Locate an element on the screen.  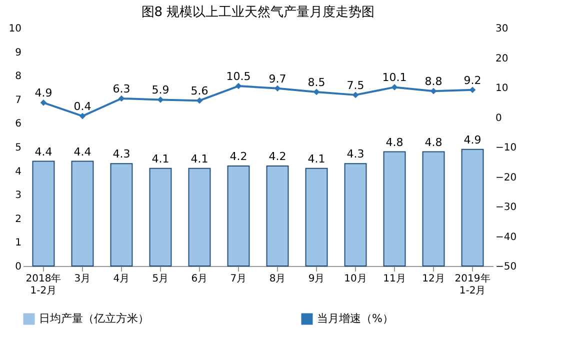
y2-tick-label: −50 is located at coordinates (506, 267).